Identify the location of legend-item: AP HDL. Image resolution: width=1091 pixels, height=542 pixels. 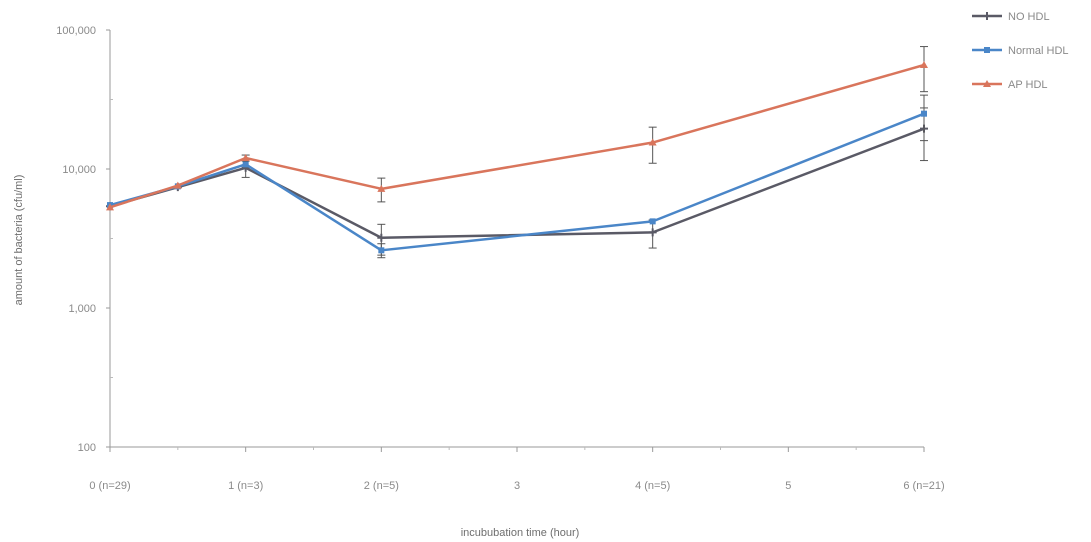
(1010, 85).